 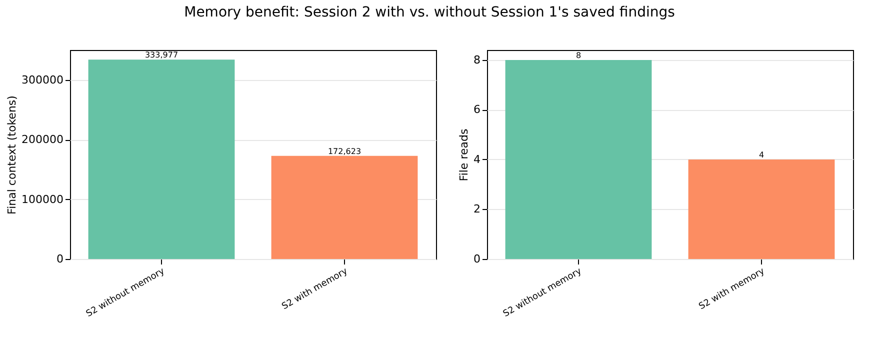 What do you see at coordinates (579, 55) in the screenshot?
I see `data-label: 8` at bounding box center [579, 55].